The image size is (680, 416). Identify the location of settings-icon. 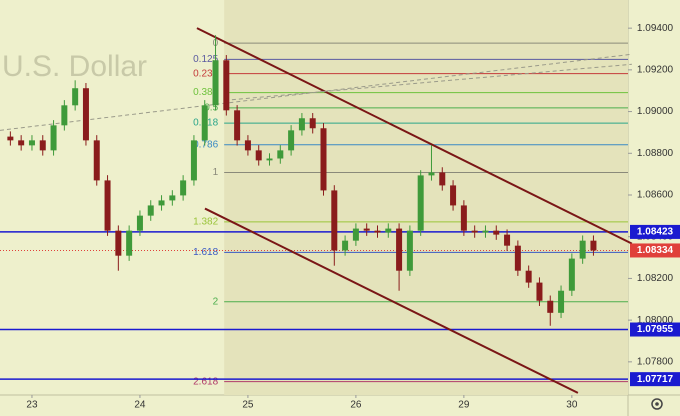
(657, 404).